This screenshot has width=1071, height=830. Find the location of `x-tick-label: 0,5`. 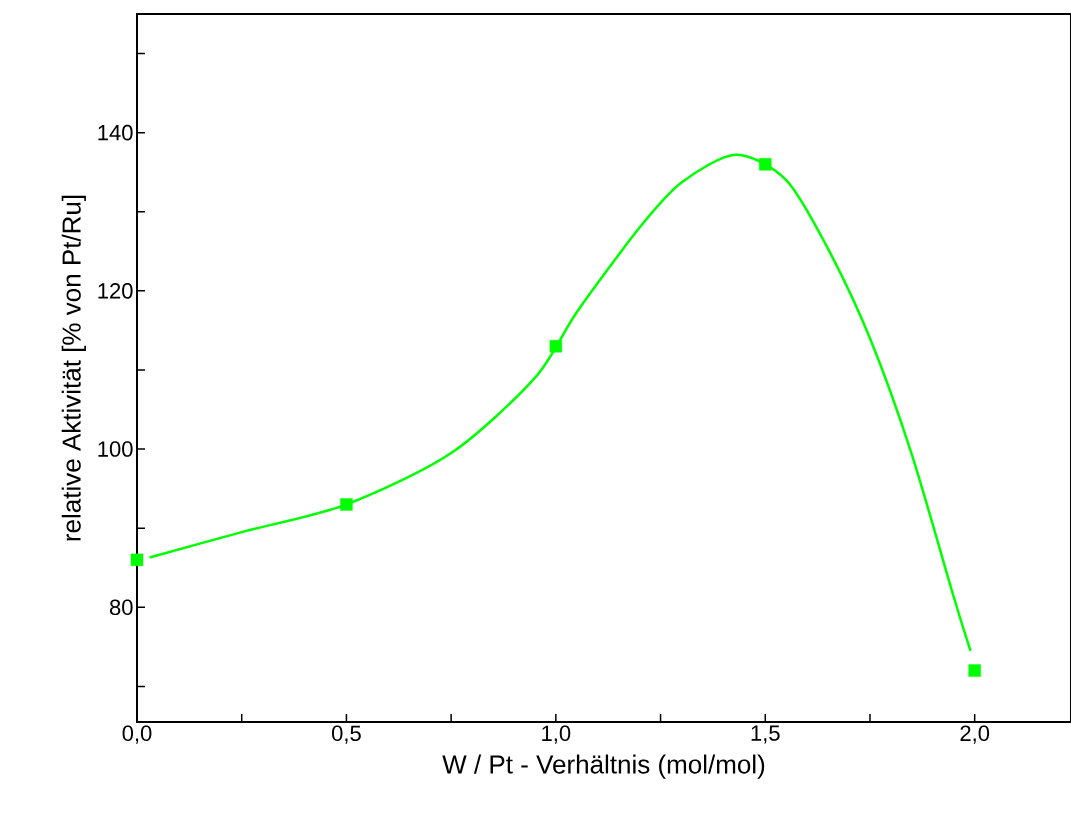

x-tick-label: 0,5 is located at coordinates (346, 734).